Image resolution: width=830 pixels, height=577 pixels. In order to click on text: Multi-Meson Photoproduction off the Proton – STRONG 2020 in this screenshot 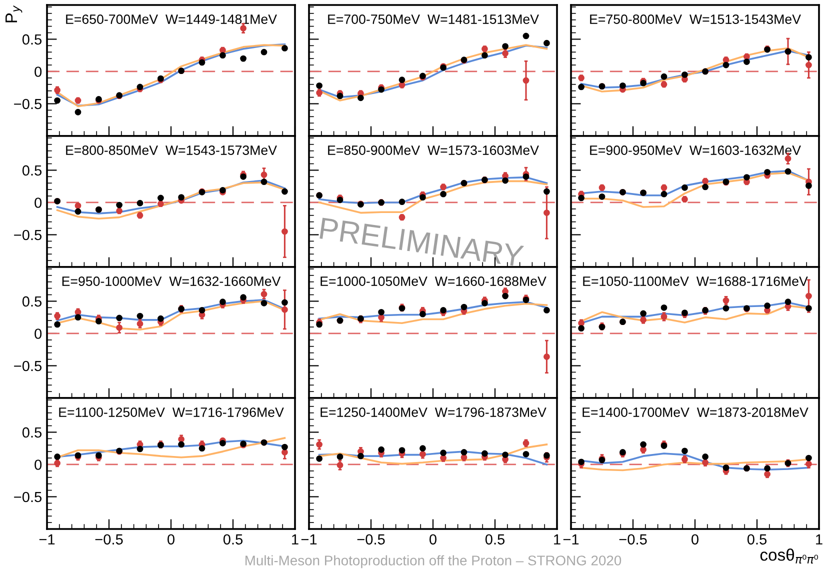, I will do `click(434, 561)`.